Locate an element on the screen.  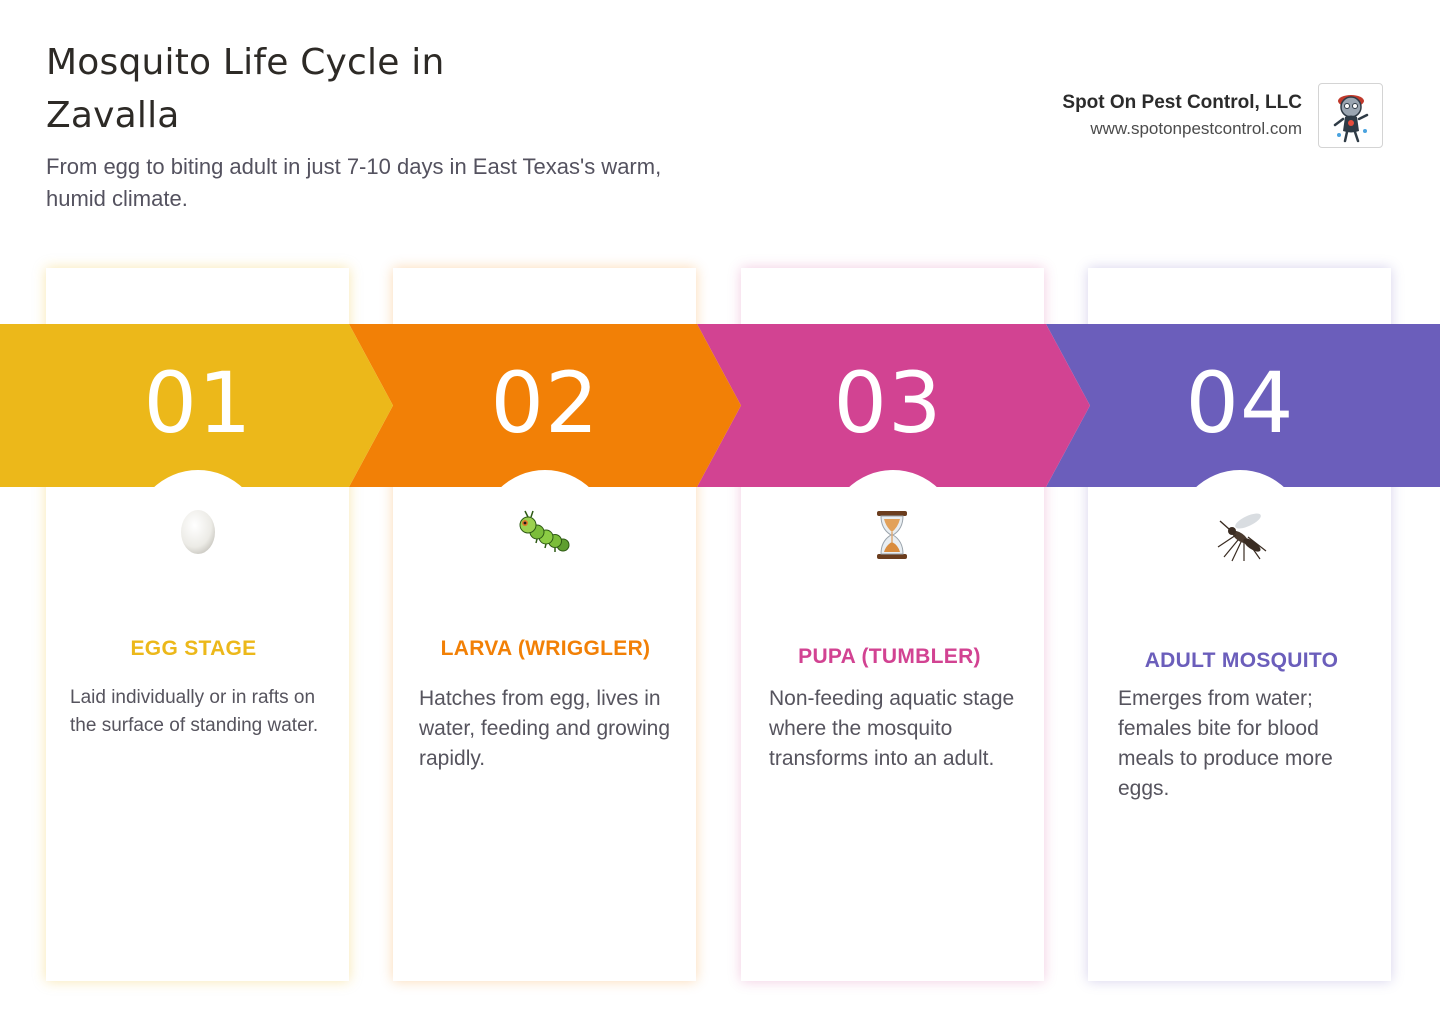
page-title: Mosquito Life Cycle in Zavalla is located at coordinates (245, 89).